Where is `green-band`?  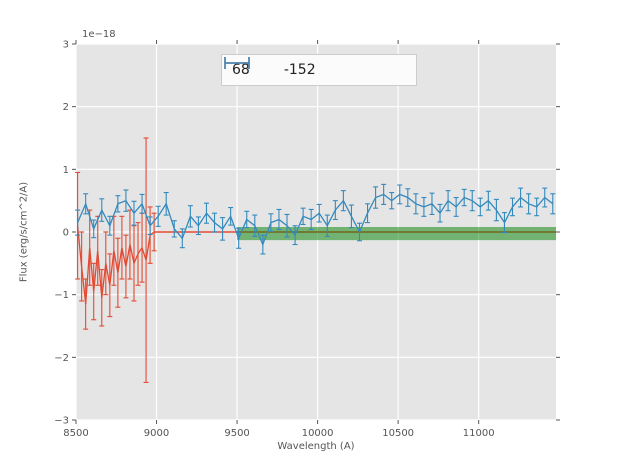
green-band is located at coordinates (396, 233).